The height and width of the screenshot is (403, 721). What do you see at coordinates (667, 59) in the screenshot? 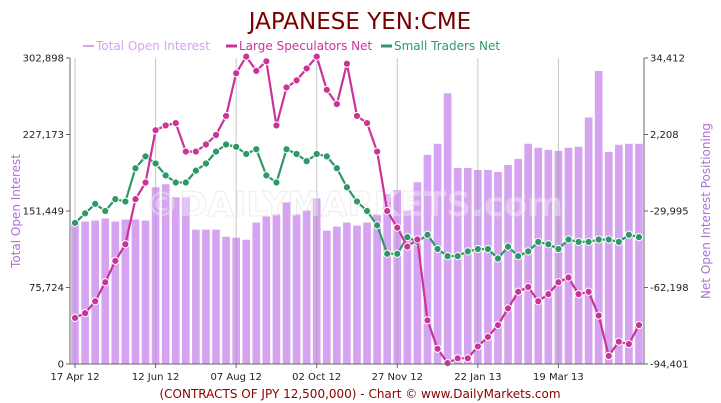
I see `right-tick-label: 34,412` at bounding box center [667, 59].